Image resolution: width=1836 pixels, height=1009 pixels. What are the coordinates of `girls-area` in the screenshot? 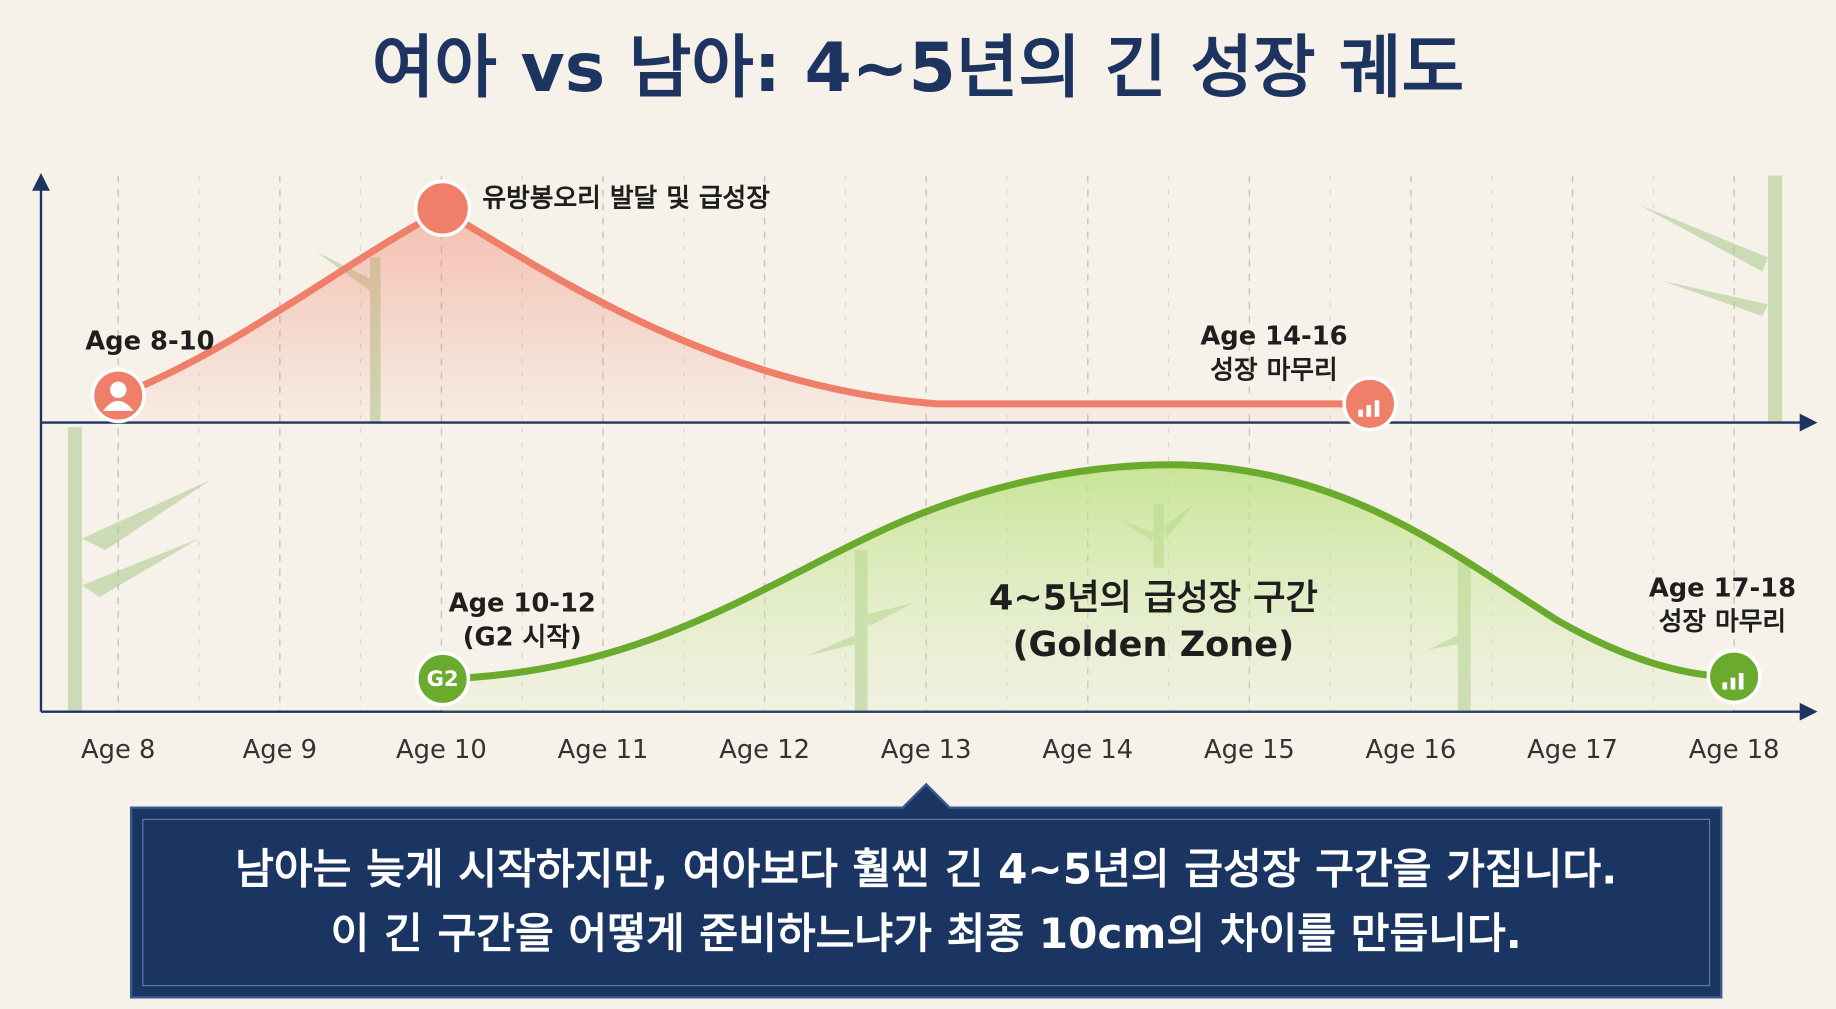 It's located at (744, 316).